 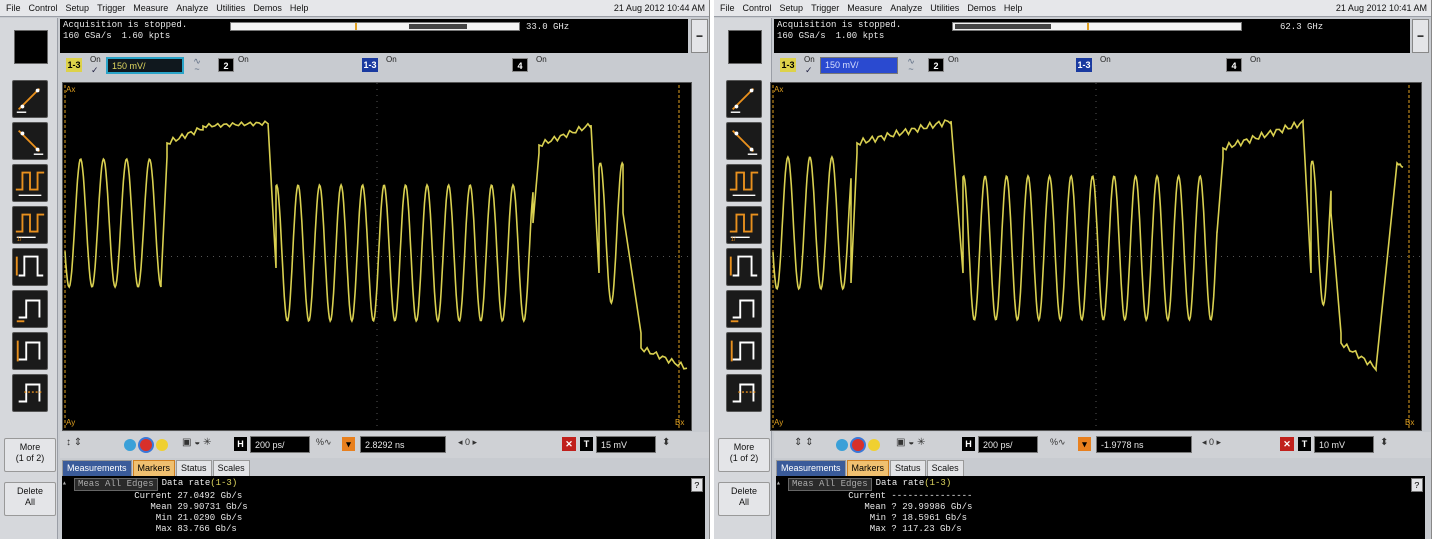 What do you see at coordinates (1144, 444) in the screenshot?
I see `delay-field: -1.9778 ns` at bounding box center [1144, 444].